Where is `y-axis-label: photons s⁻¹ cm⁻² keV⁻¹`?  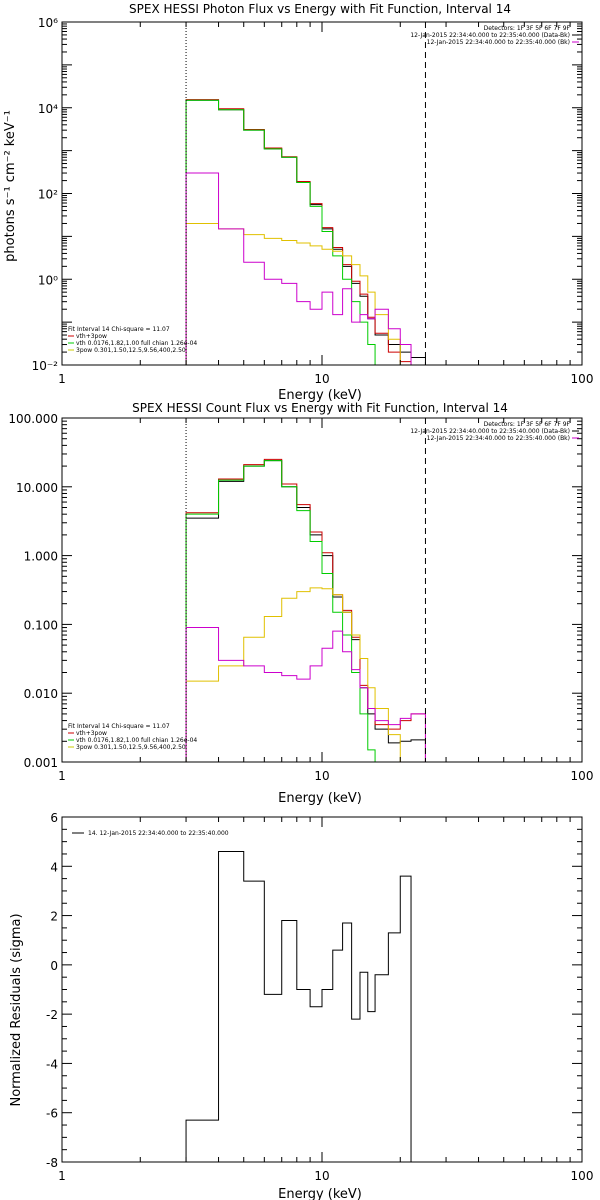 y-axis-label: photons s⁻¹ cm⁻² keV⁻¹ is located at coordinates (10, 186).